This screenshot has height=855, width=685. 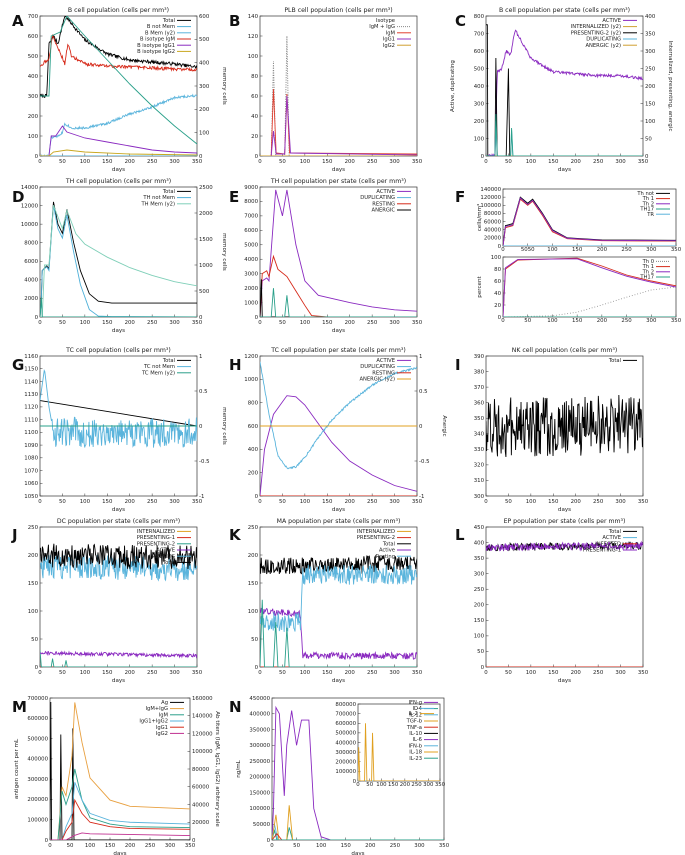 What do you see at coordinates (382, 27) in the screenshot?
I see `legend-label: IgM + IgG` at bounding box center [382, 27].